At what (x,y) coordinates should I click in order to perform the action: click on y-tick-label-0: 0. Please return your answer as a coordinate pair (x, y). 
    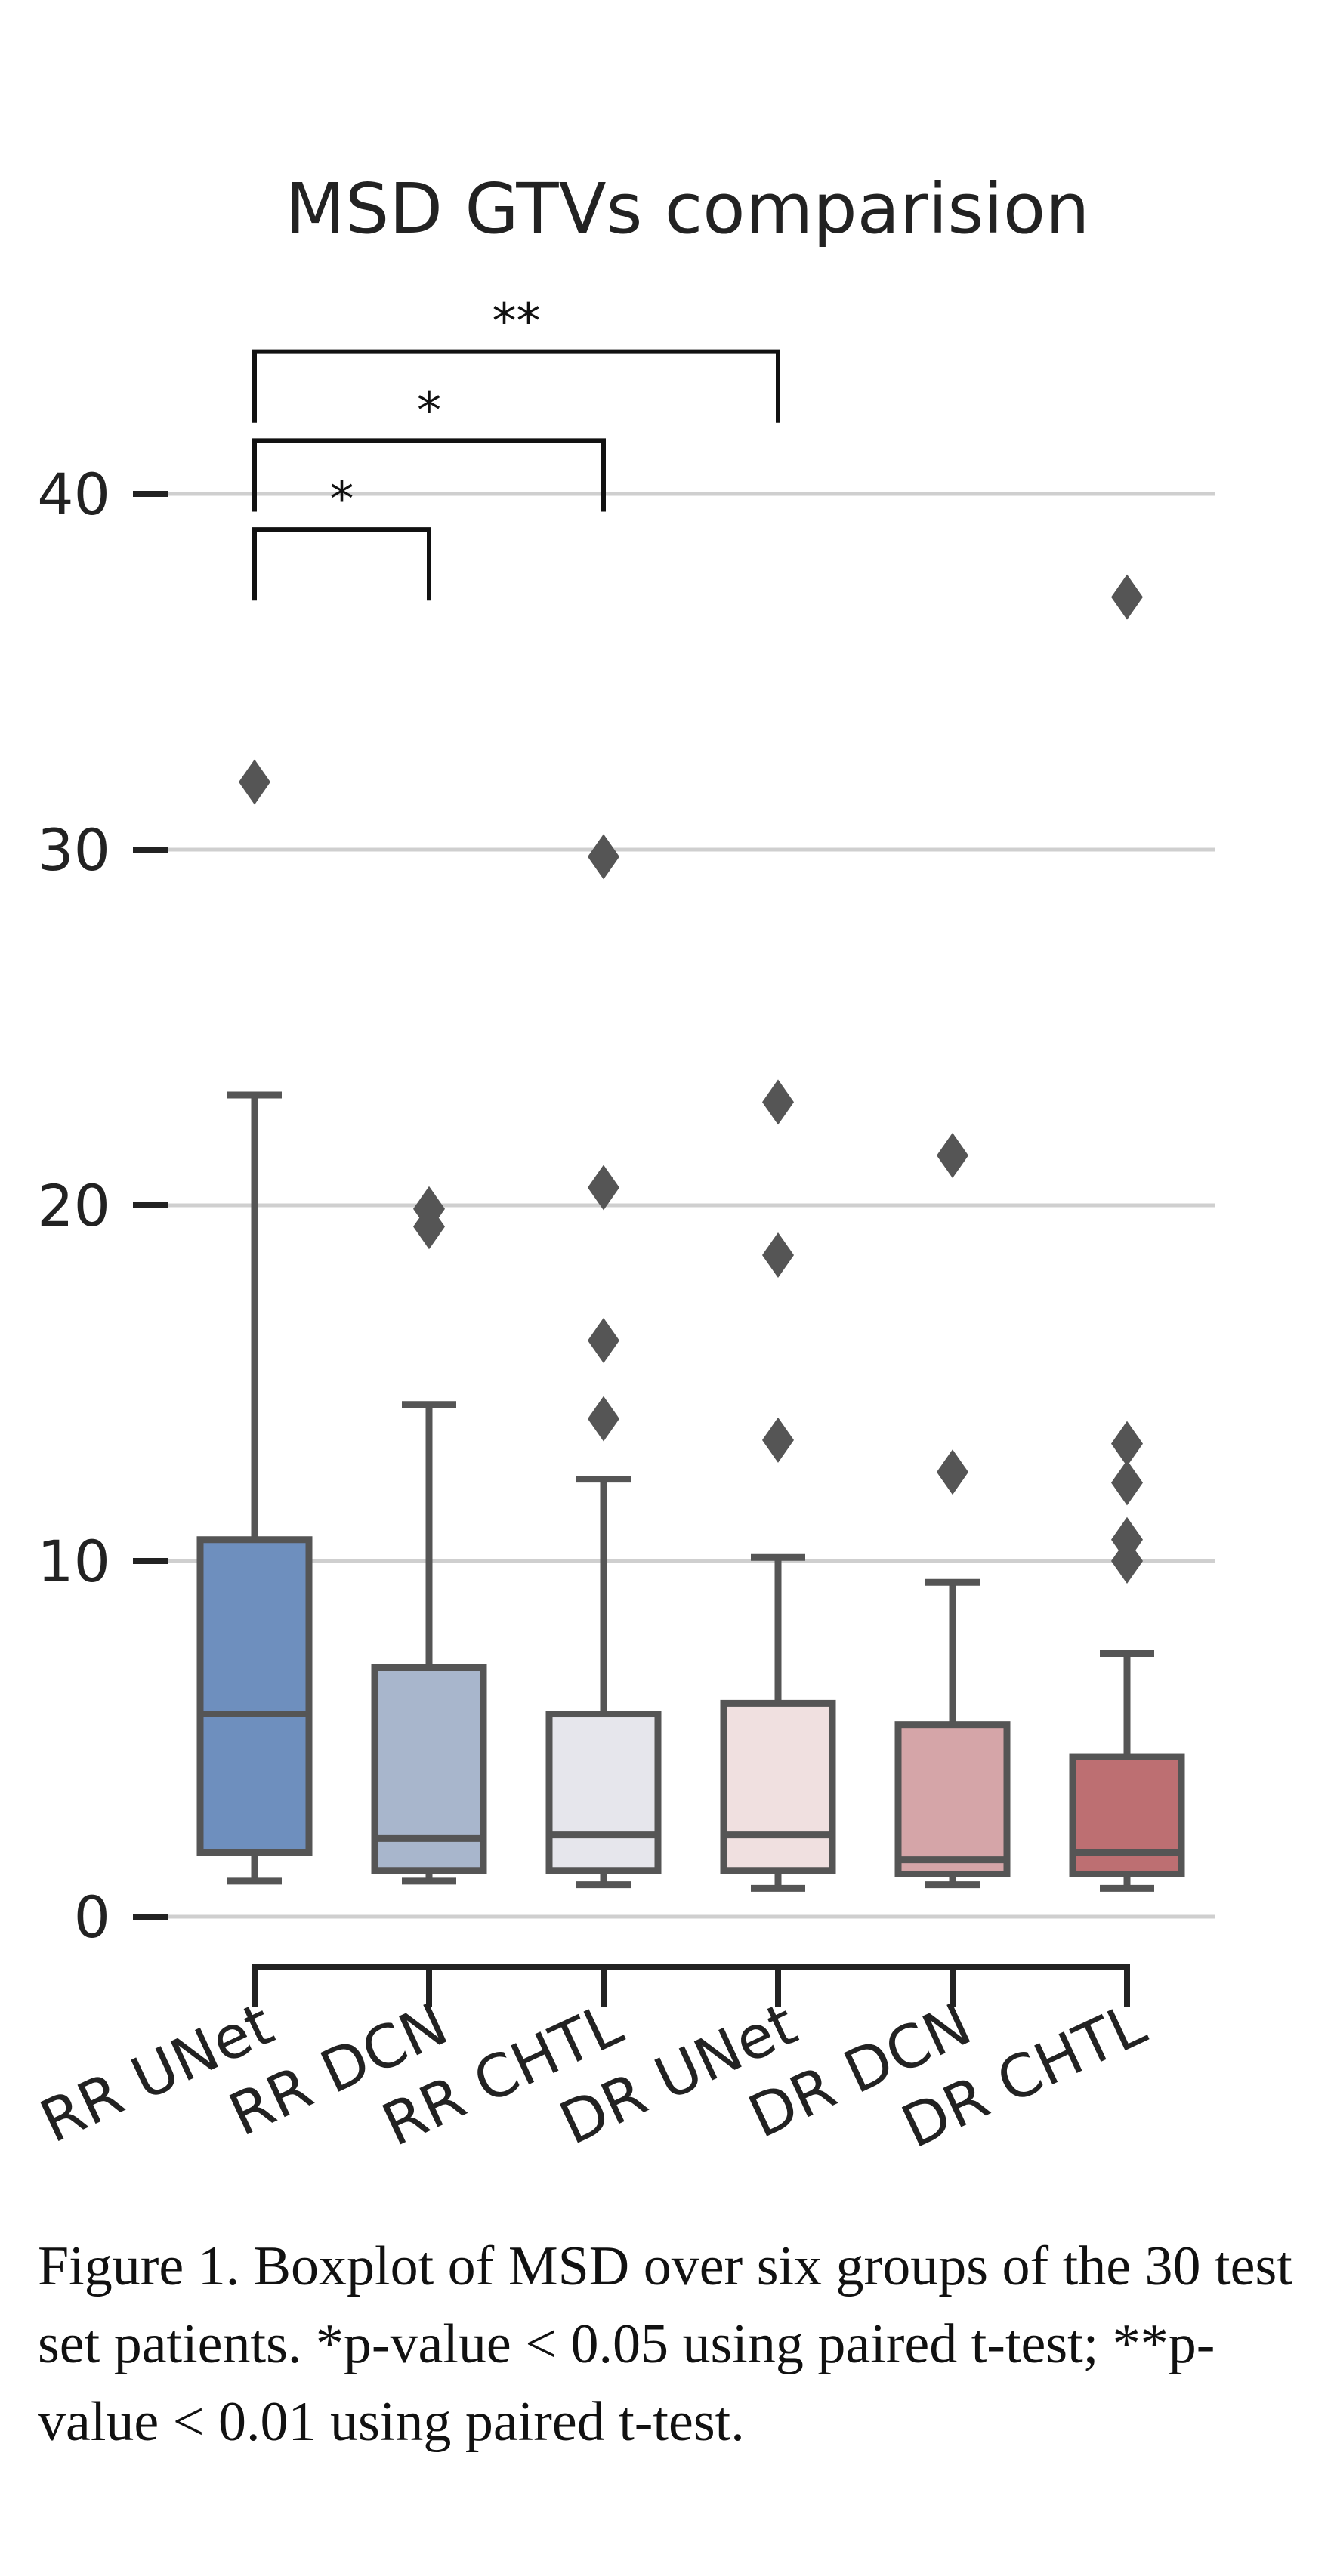
    Looking at the image, I should click on (92, 1917).